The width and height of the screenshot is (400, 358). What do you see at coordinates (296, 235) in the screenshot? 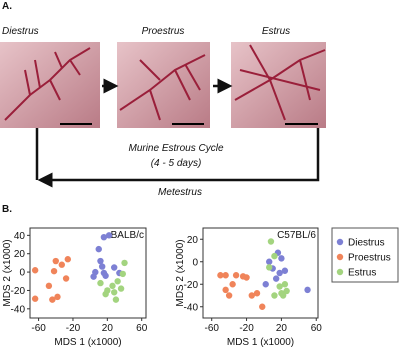
I see `chart-title: C57BL/6` at bounding box center [296, 235].